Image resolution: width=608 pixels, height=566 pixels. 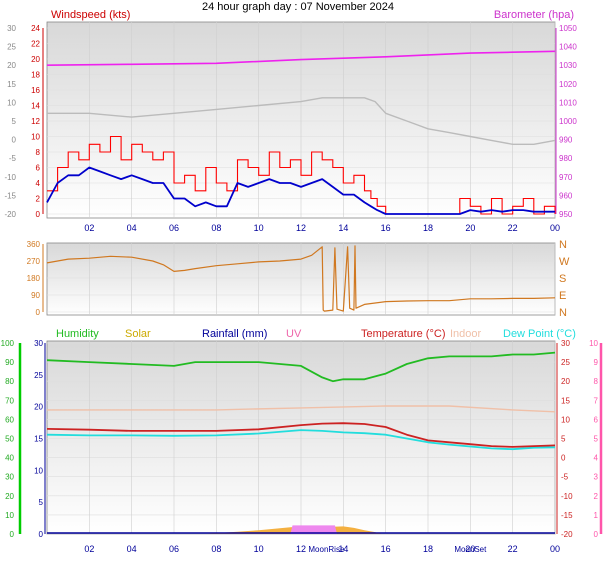 What do you see at coordinates (41, 534) in the screenshot?
I see `rainfall-tick-label: 0` at bounding box center [41, 534].